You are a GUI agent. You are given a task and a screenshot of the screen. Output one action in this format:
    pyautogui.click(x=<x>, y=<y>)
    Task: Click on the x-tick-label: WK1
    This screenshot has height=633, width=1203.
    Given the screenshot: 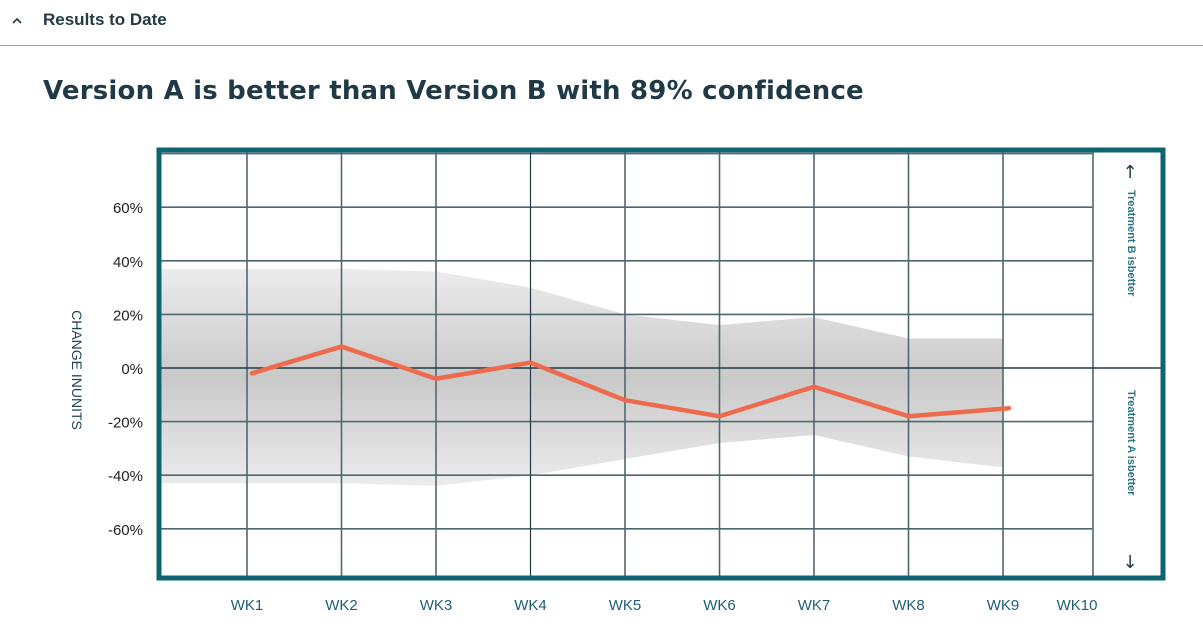 What is the action you would take?
    pyautogui.click(x=247, y=605)
    